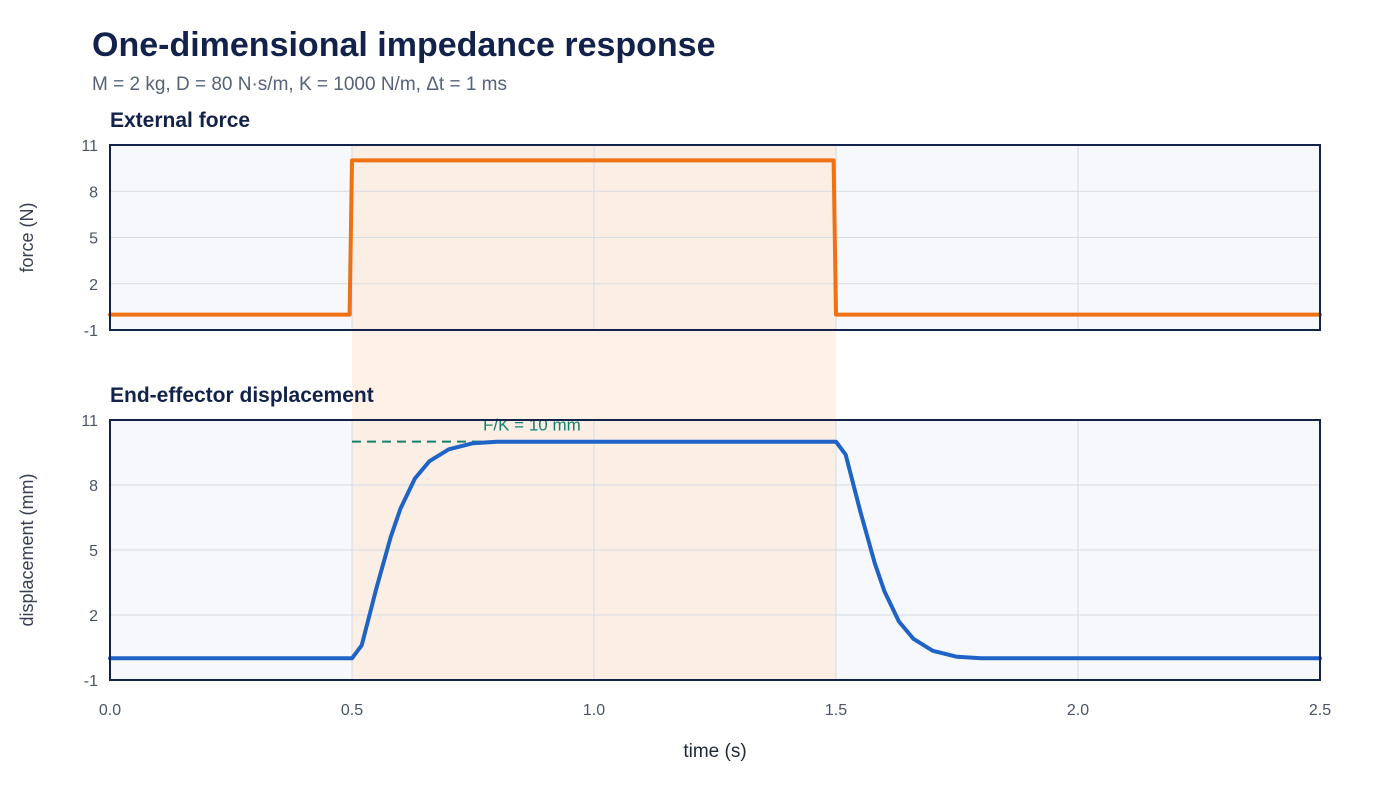  I want to click on force-ytick-label: 11, so click(89, 146).